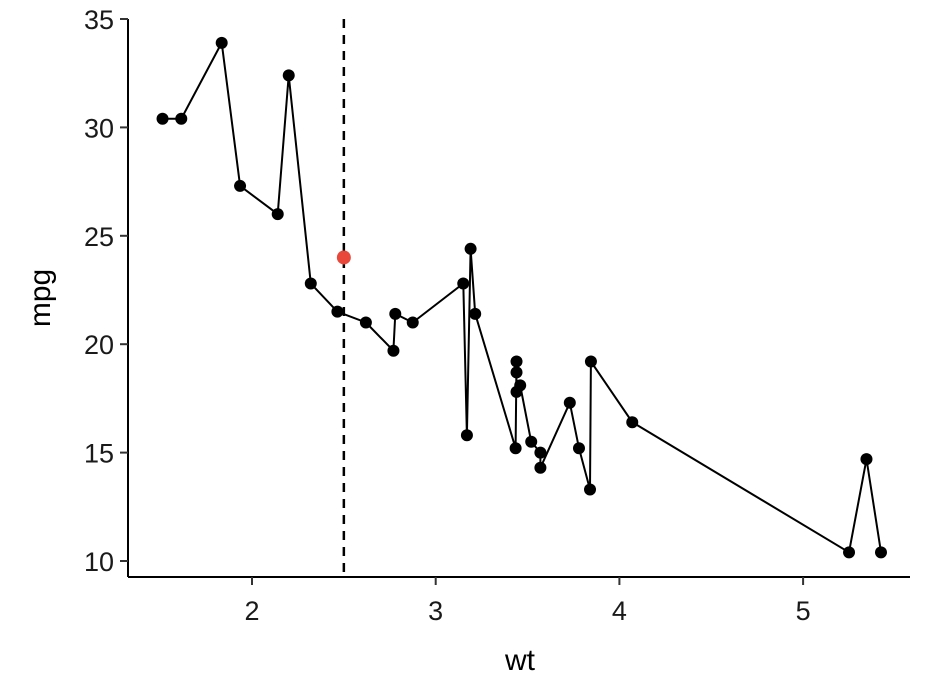 The image size is (932, 699). Describe the element at coordinates (803, 611) in the screenshot. I see `x-tick-label: 5` at that location.